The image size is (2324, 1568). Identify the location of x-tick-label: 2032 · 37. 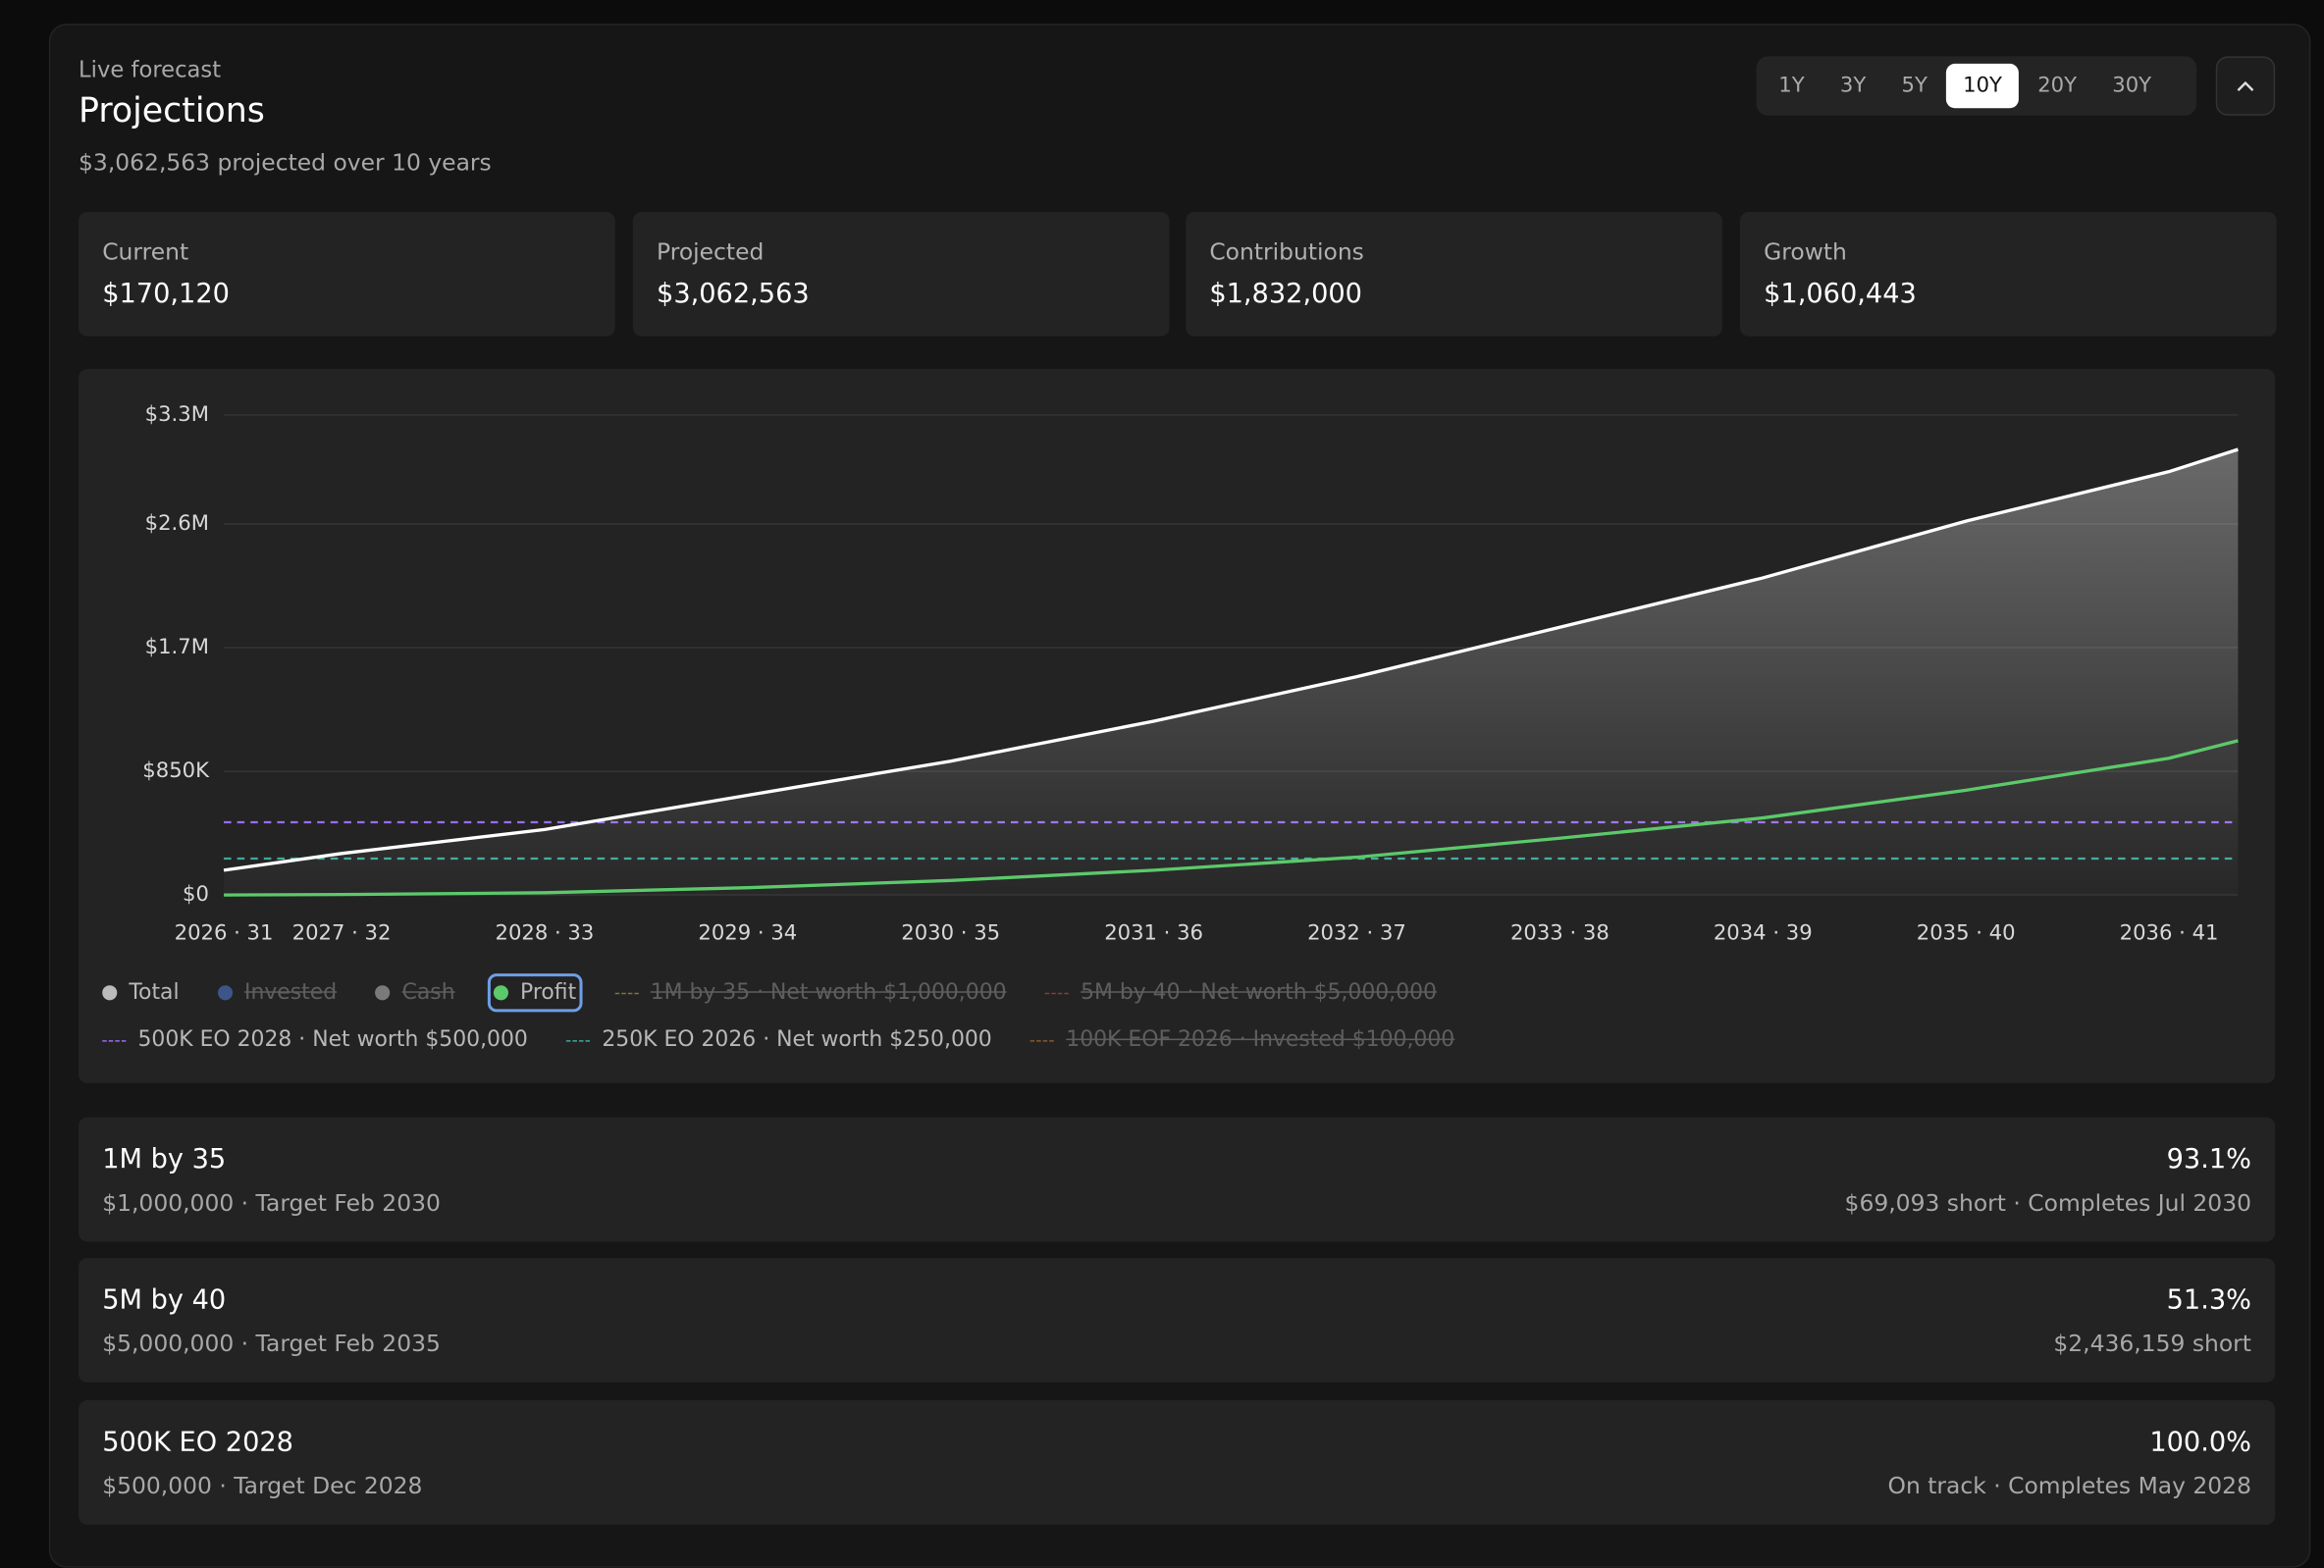
(1356, 932).